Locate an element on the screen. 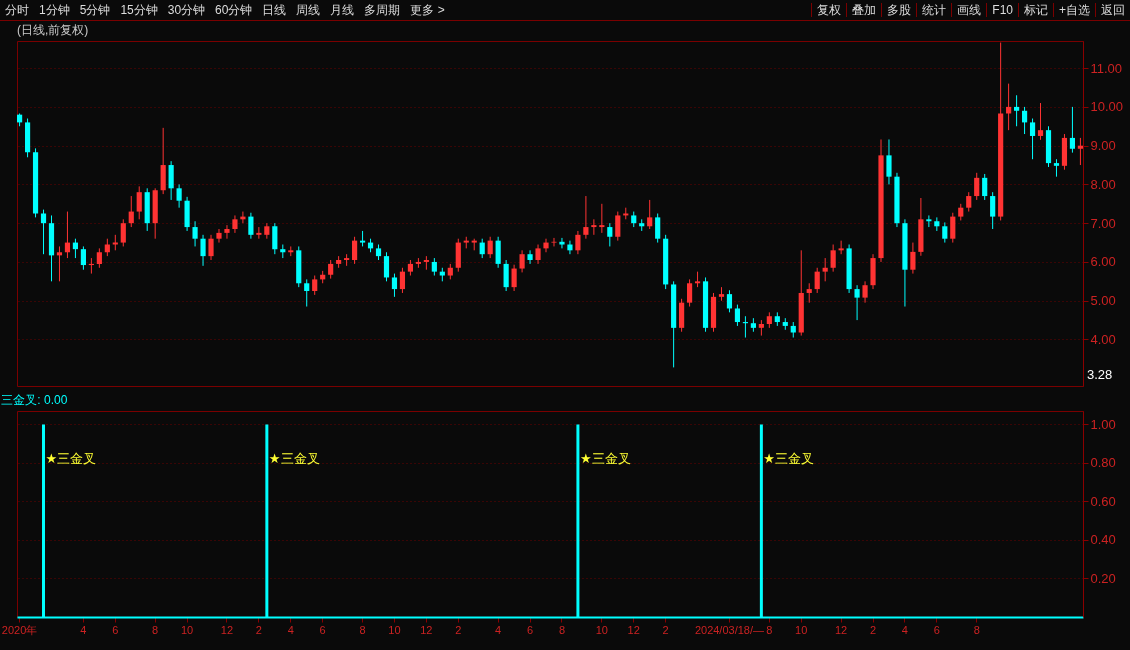  y-tick-label: 8.00 is located at coordinates (1103, 184).